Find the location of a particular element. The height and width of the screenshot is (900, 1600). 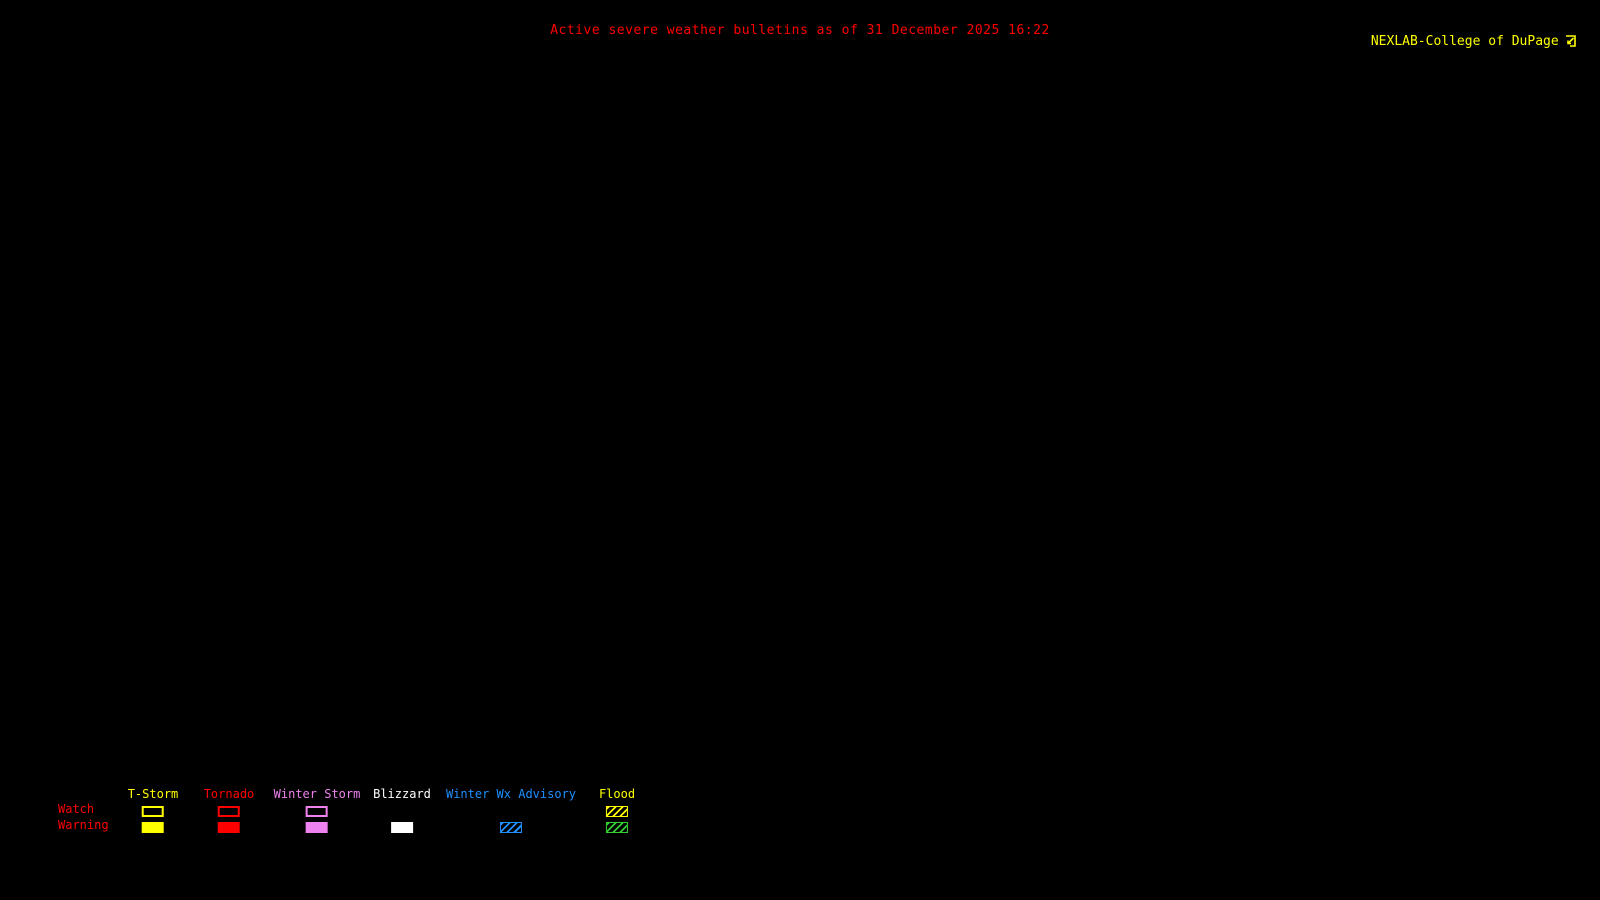

brand-text: NEXLAB-College of DuPage is located at coordinates (1464, 41).